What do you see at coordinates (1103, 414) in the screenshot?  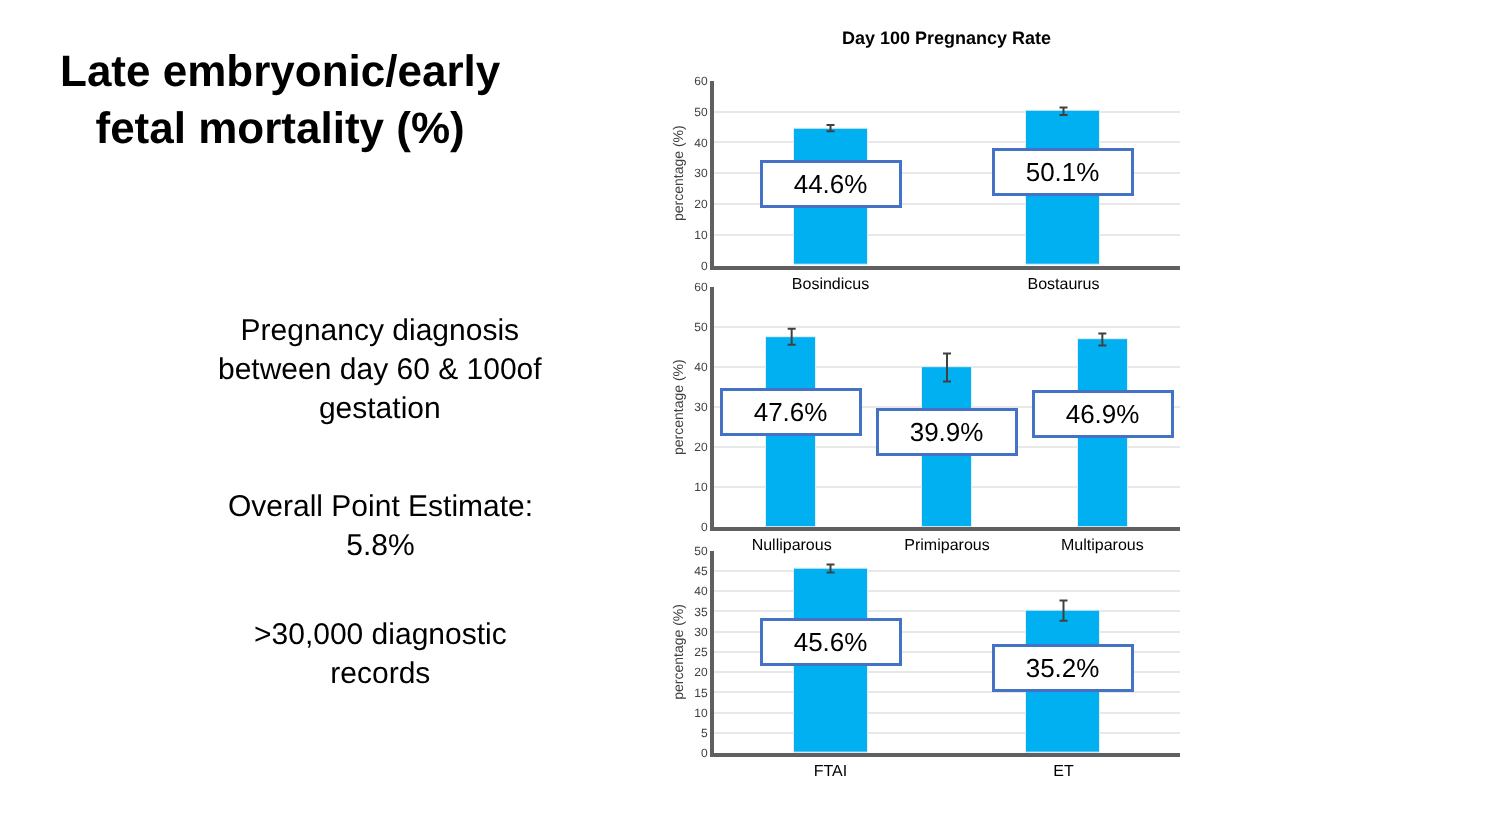 I see `data-label: 46.9%` at bounding box center [1103, 414].